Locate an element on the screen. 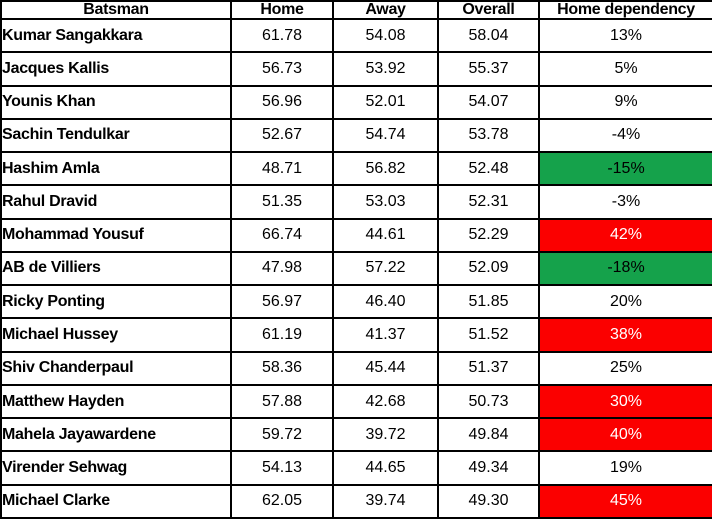 The width and height of the screenshot is (712, 519). home-dependency-cell: 40% is located at coordinates (625, 435).